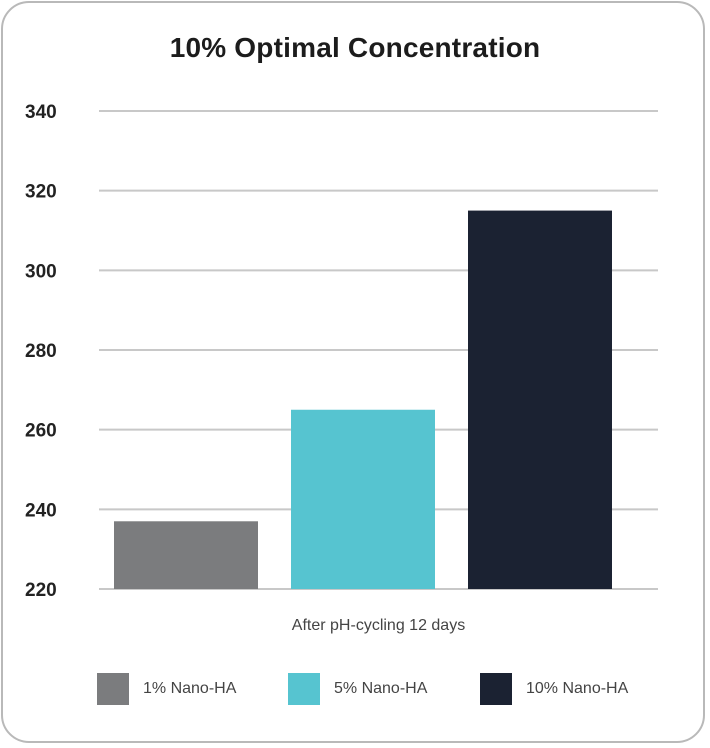 The image size is (710, 748). I want to click on legend-item: 1% Nano-HA, so click(166, 689).